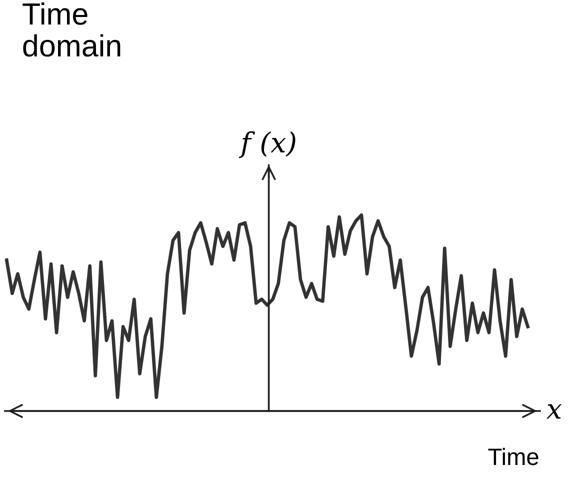  Describe the element at coordinates (267, 144) in the screenshot. I see `y-axis-title: f (x)` at that location.